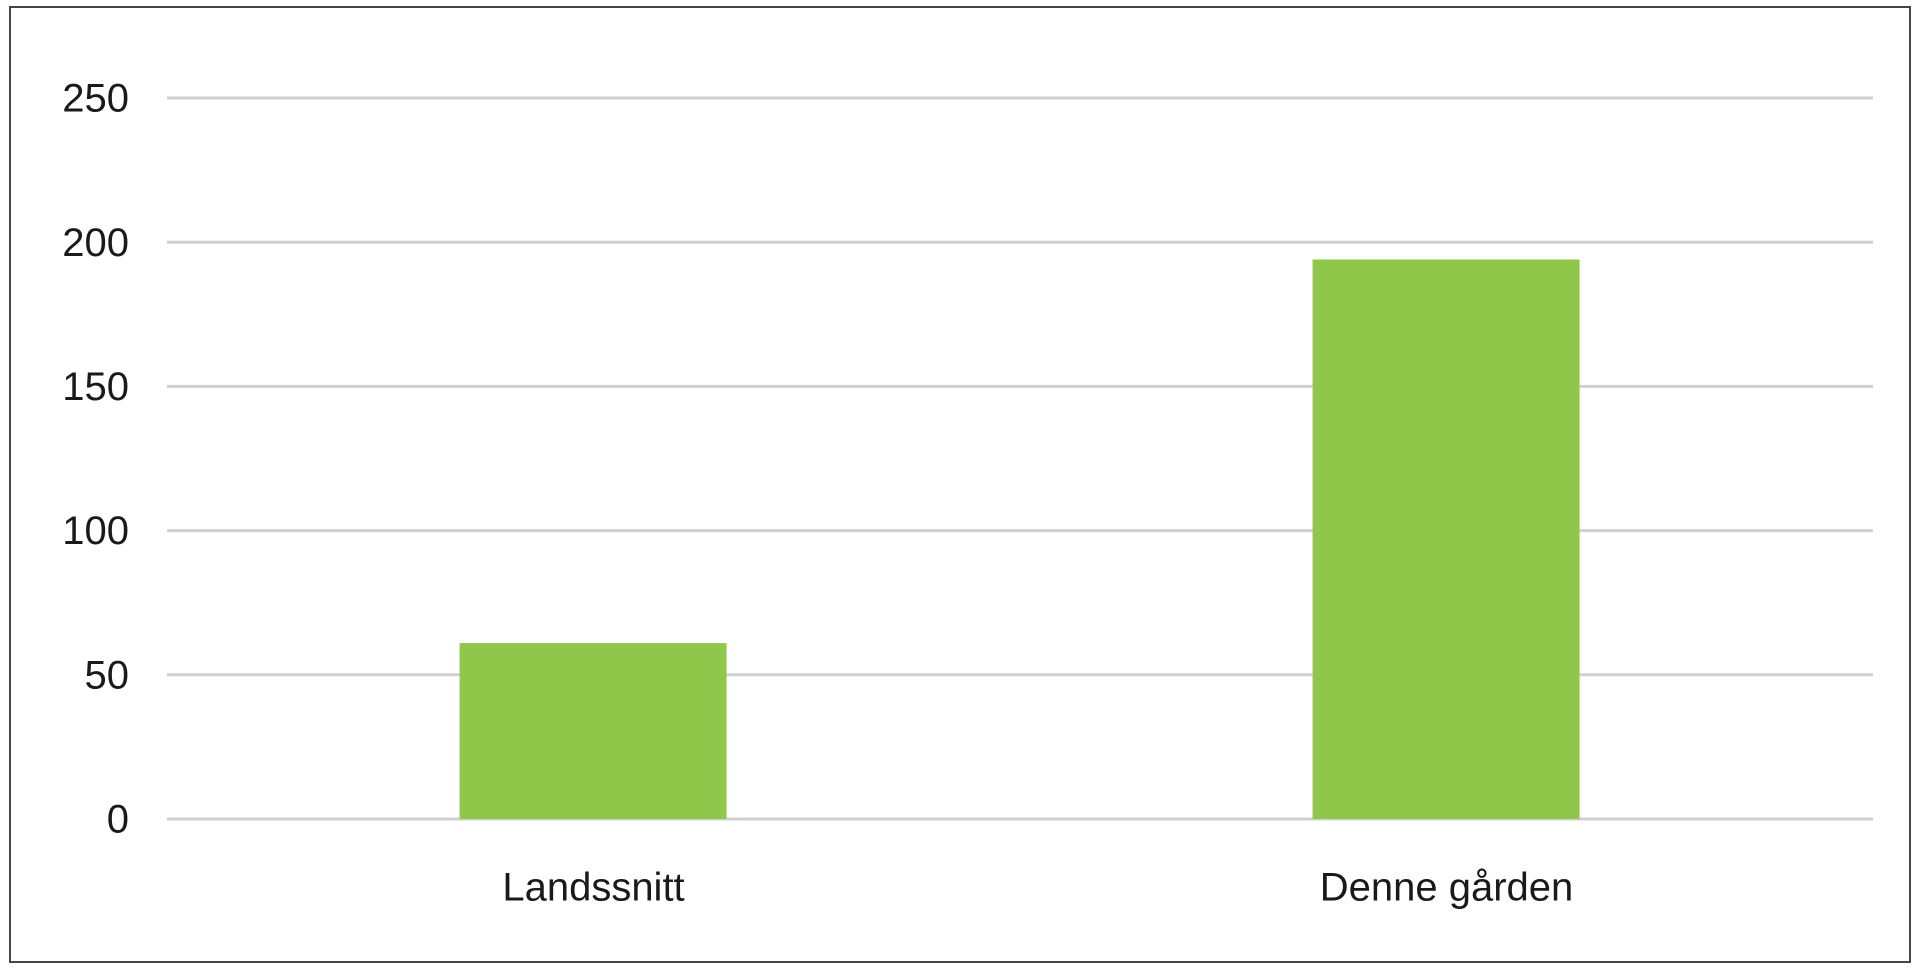 The width and height of the screenshot is (1920, 972). What do you see at coordinates (1447, 888) in the screenshot?
I see `x-tick-label: Denne gården` at bounding box center [1447, 888].